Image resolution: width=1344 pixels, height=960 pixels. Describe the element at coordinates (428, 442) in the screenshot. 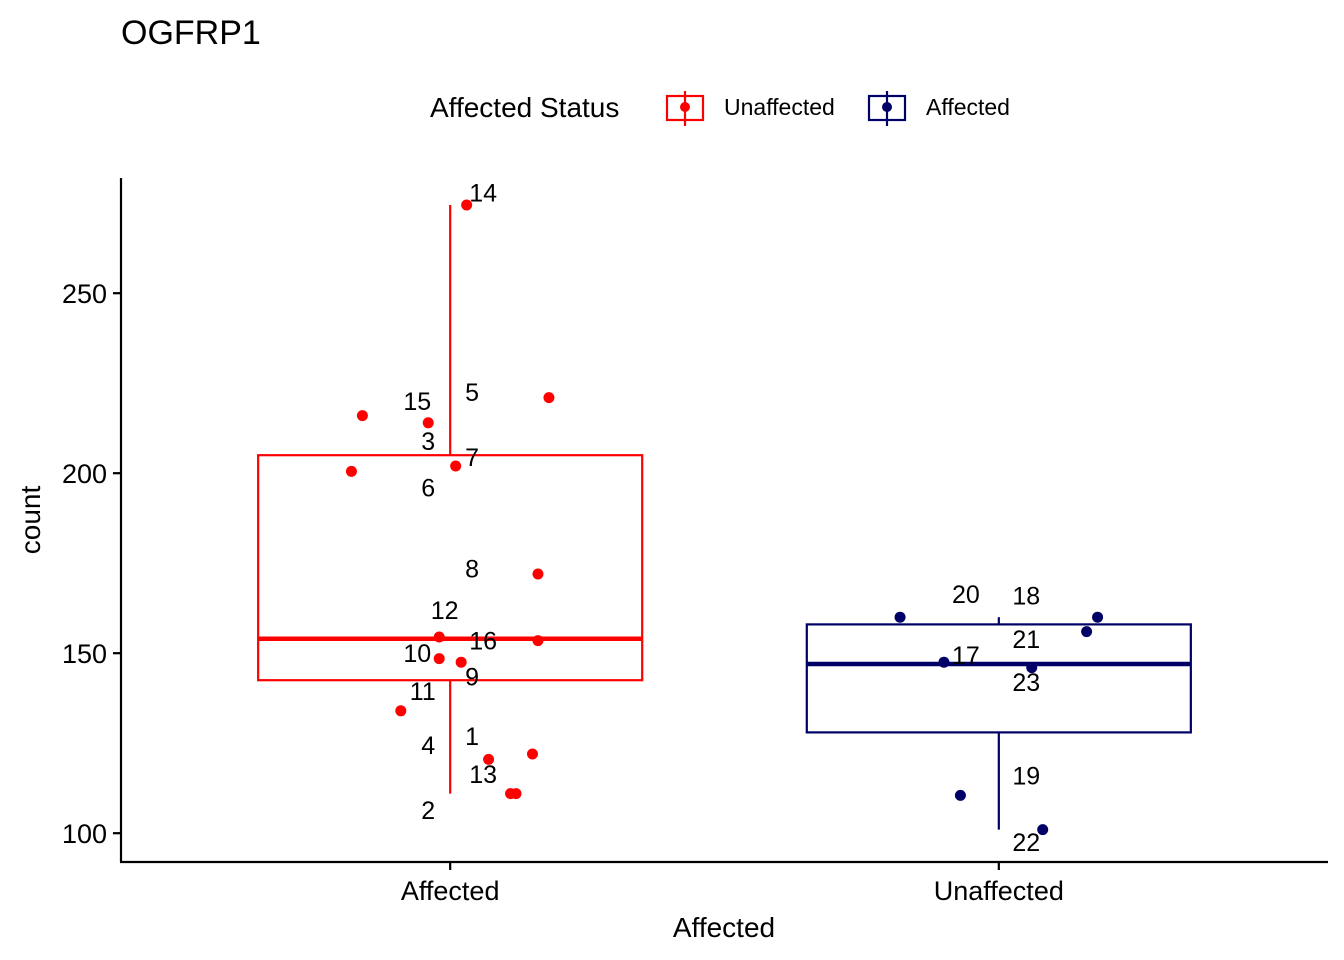

I see `point-label-3: 3` at that location.